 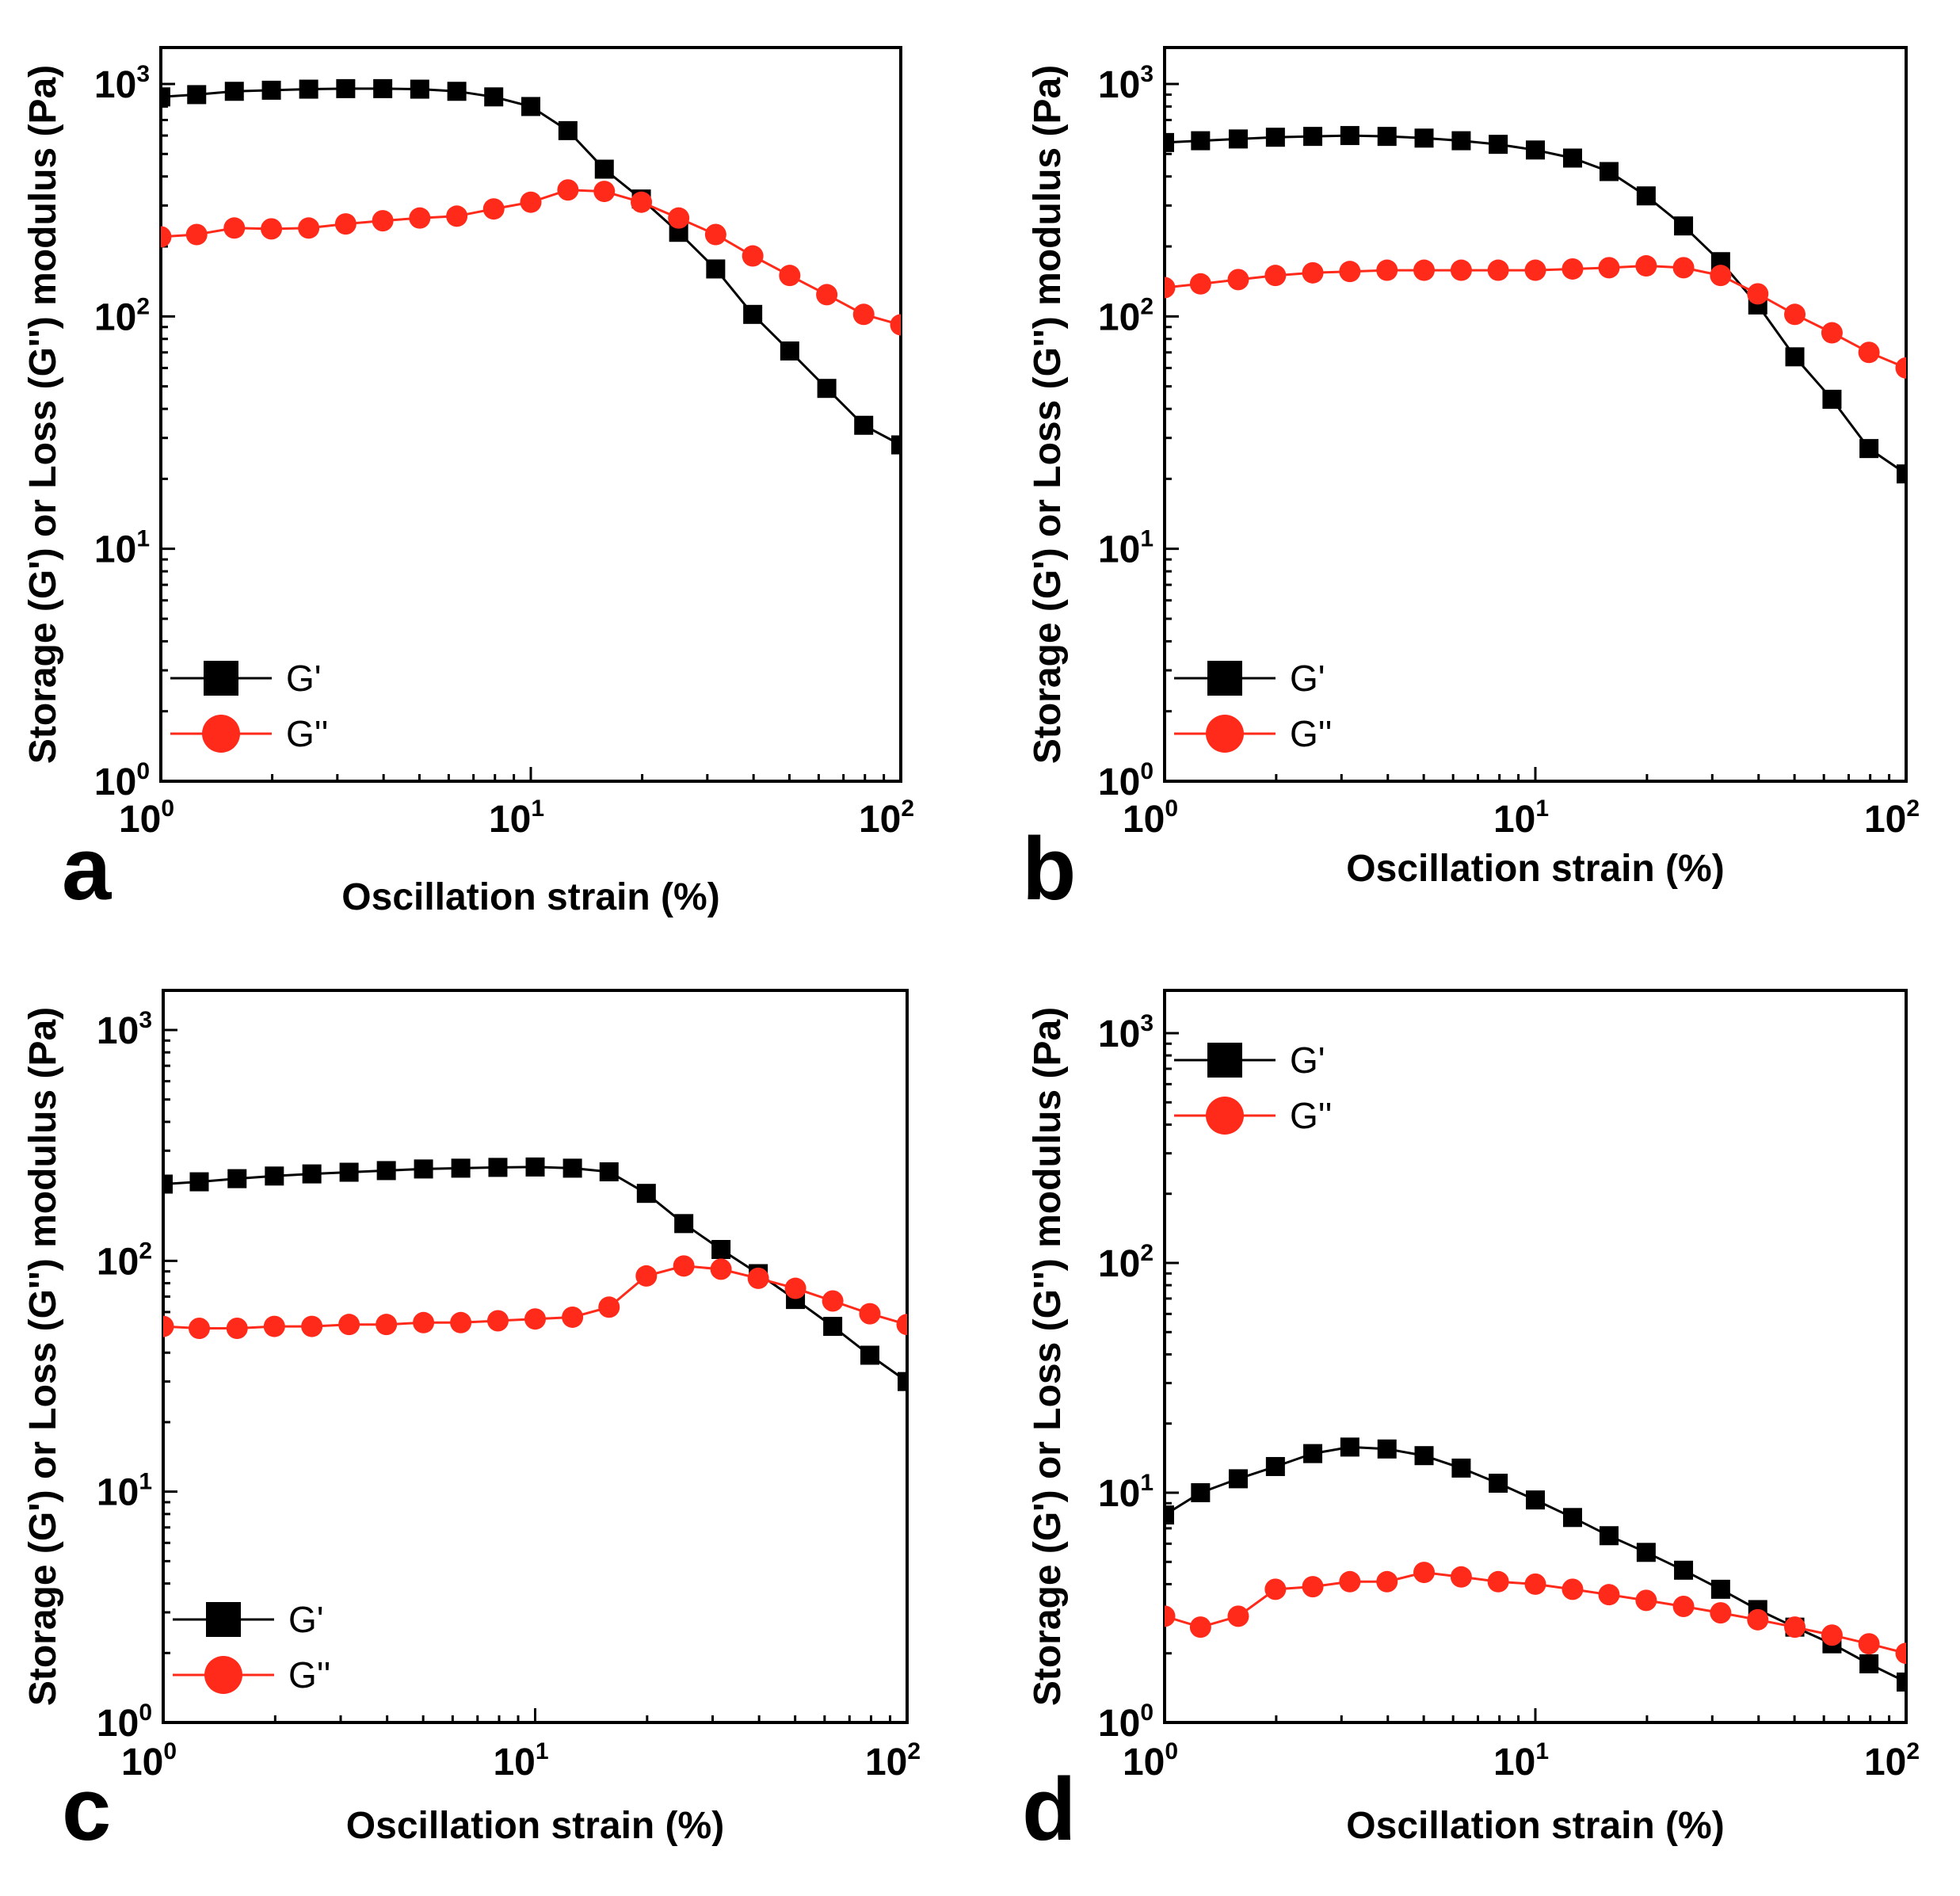 I want to click on y-tick-label-b: 10¹, so click(x=1126, y=548).